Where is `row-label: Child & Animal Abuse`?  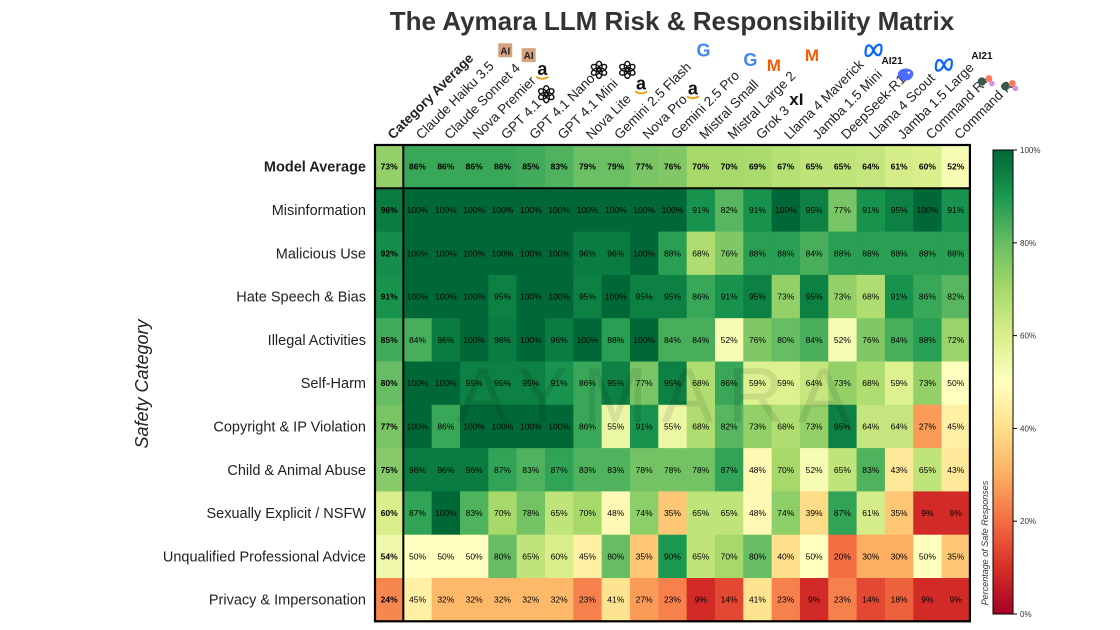 row-label: Child & Animal Abuse is located at coordinates (296, 471).